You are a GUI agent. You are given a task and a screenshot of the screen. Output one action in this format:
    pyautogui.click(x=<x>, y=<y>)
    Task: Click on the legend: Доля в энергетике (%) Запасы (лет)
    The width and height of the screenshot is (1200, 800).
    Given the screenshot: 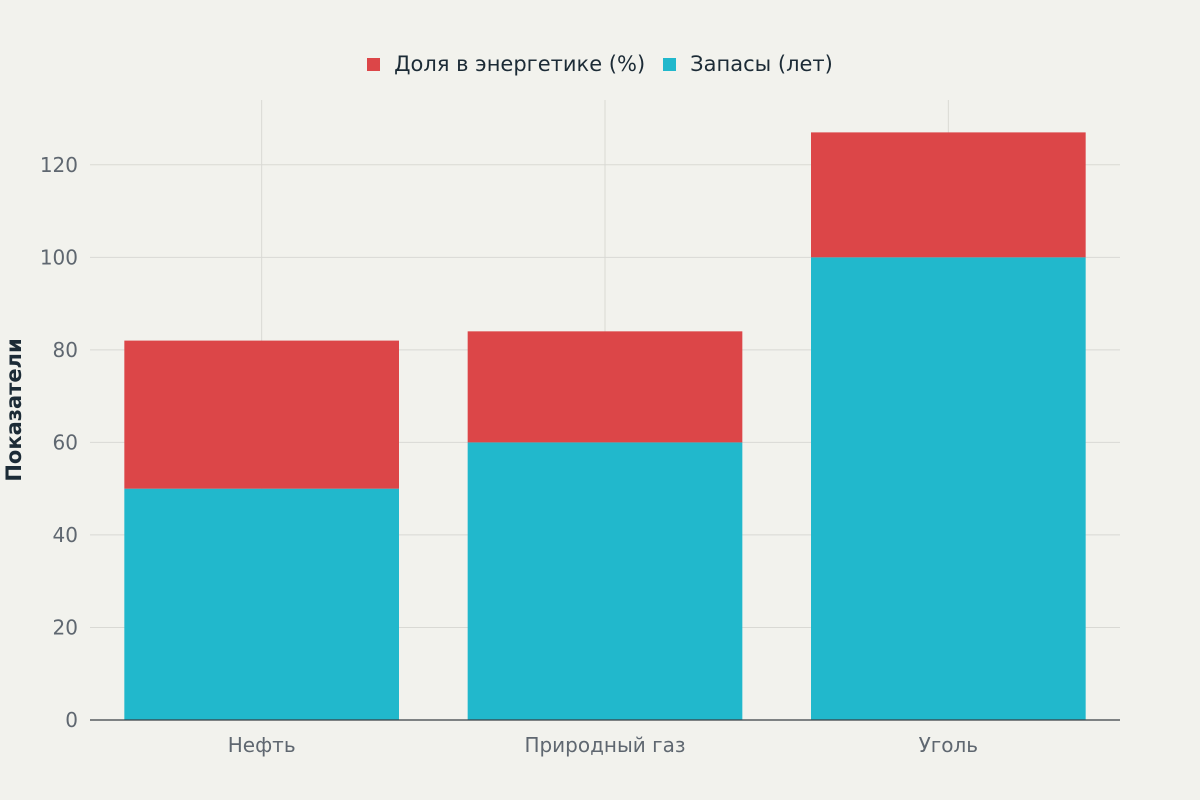 What is the action you would take?
    pyautogui.click(x=600, y=64)
    